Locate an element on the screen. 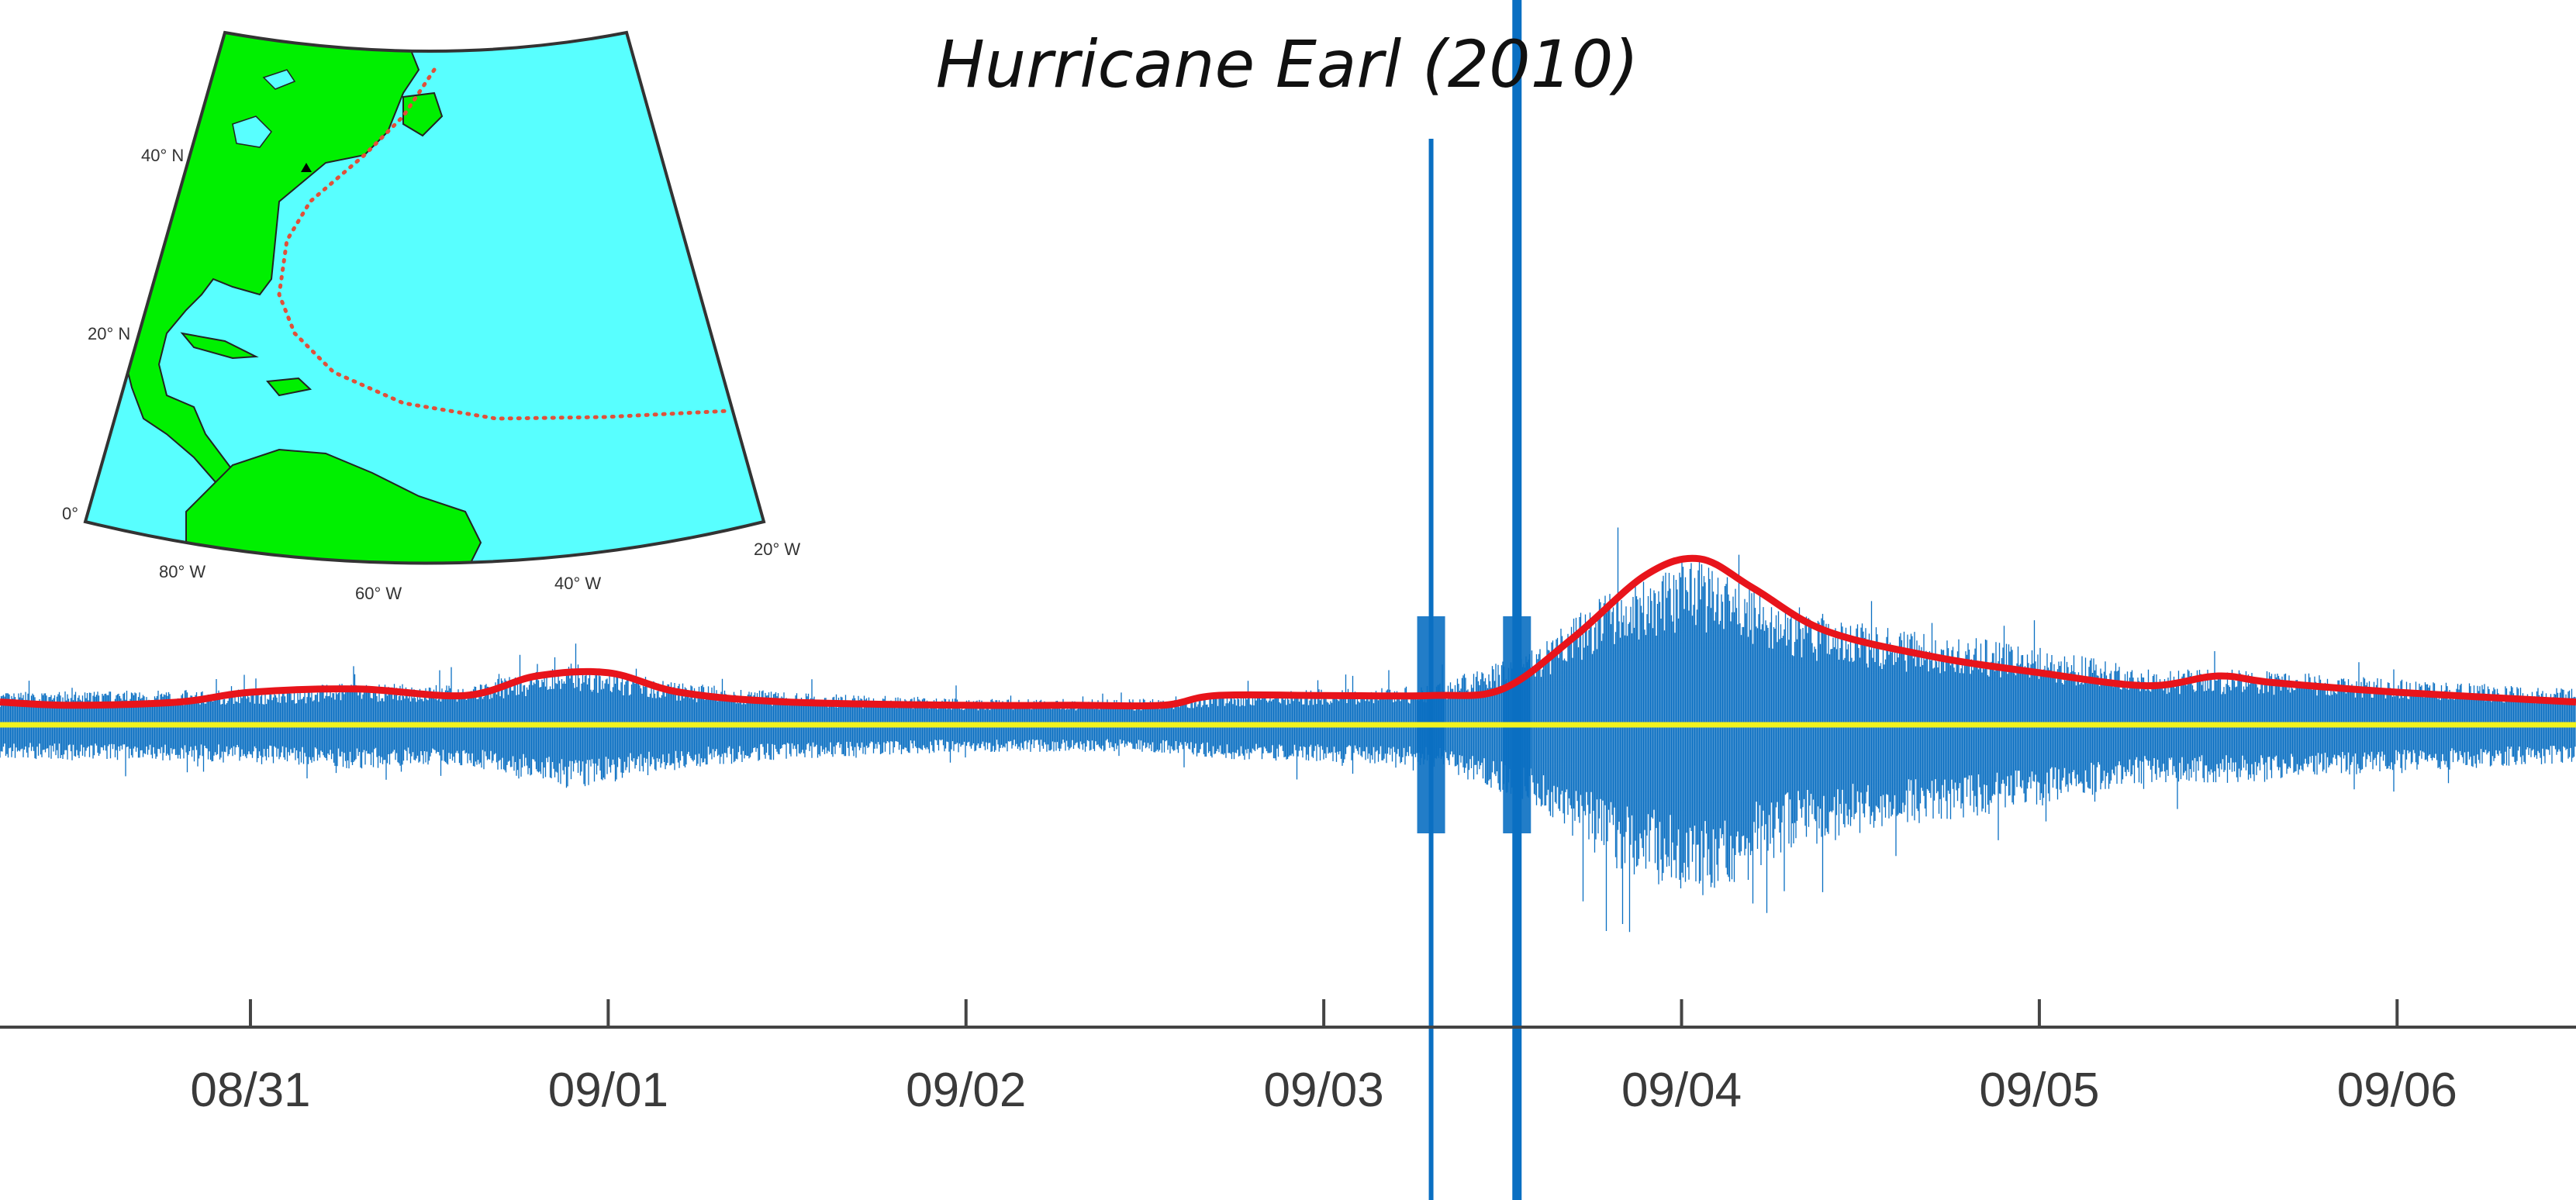 This screenshot has height=1200, width=2576. station-marker-icon is located at coordinates (306, 168).